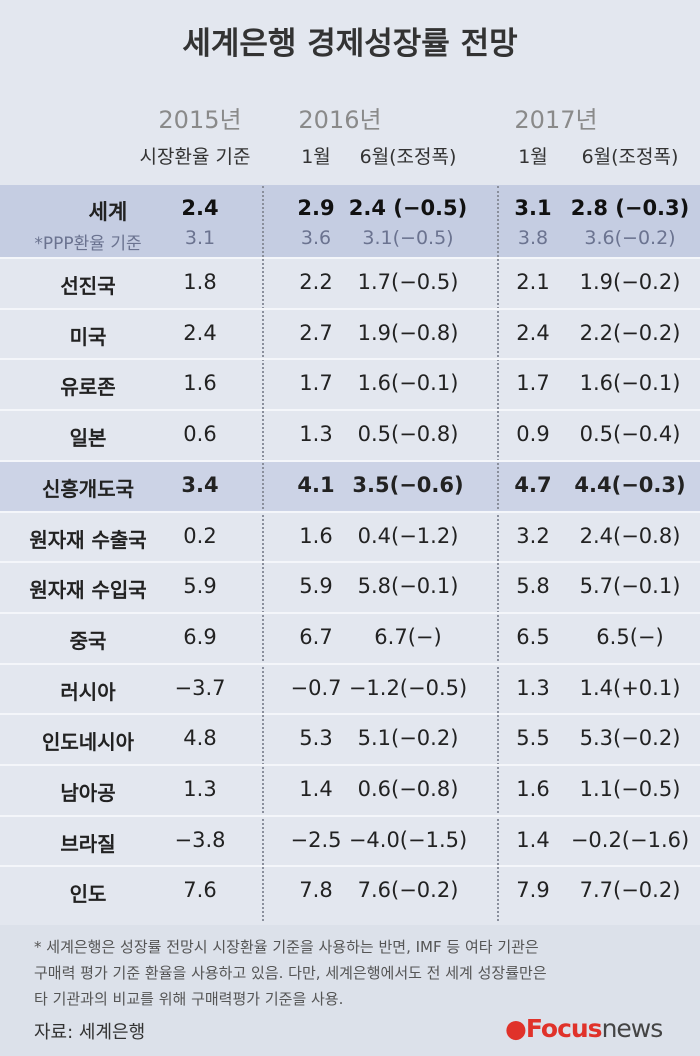  Describe the element at coordinates (408, 636) in the screenshot. I see `cell: 6.7(−)` at that location.